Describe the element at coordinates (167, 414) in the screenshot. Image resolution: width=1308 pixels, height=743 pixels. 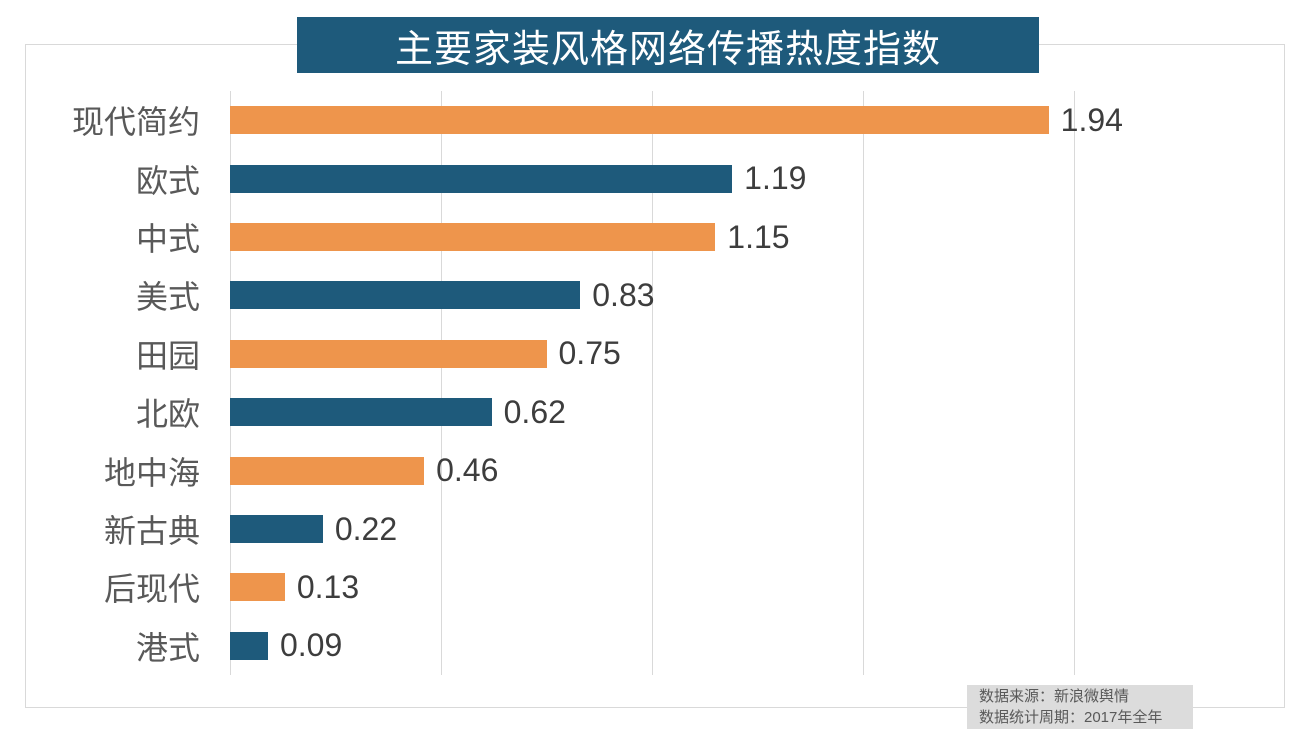
I see `category-label: 北欧` at that location.